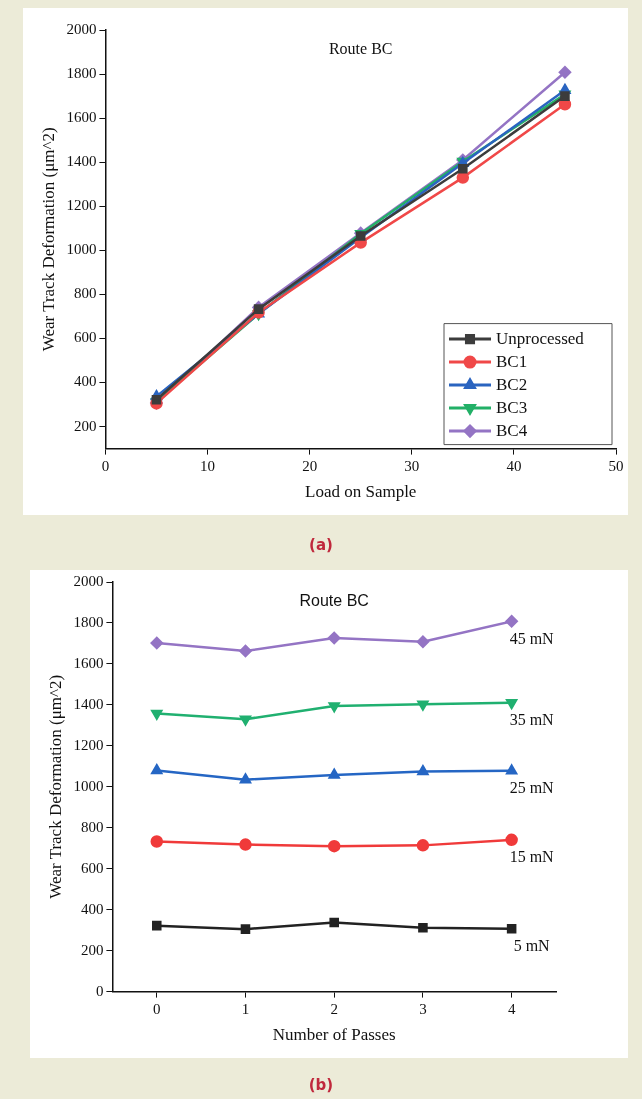 The height and width of the screenshot is (1099, 642). What do you see at coordinates (512, 407) in the screenshot?
I see `legend-label: BC3` at bounding box center [512, 407].